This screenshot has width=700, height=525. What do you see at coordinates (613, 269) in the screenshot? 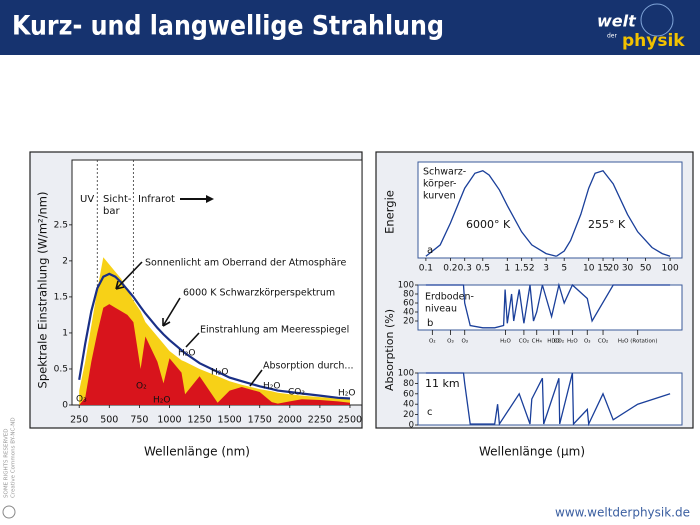
I see `x-tick-label: 20` at bounding box center [613, 269].